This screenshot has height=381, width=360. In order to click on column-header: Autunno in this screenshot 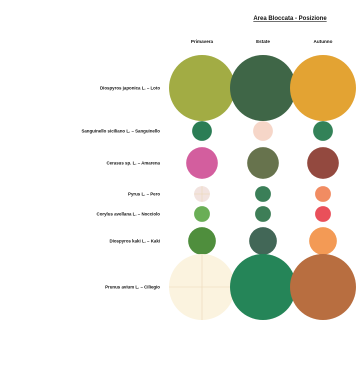, I will do `click(323, 41)`.